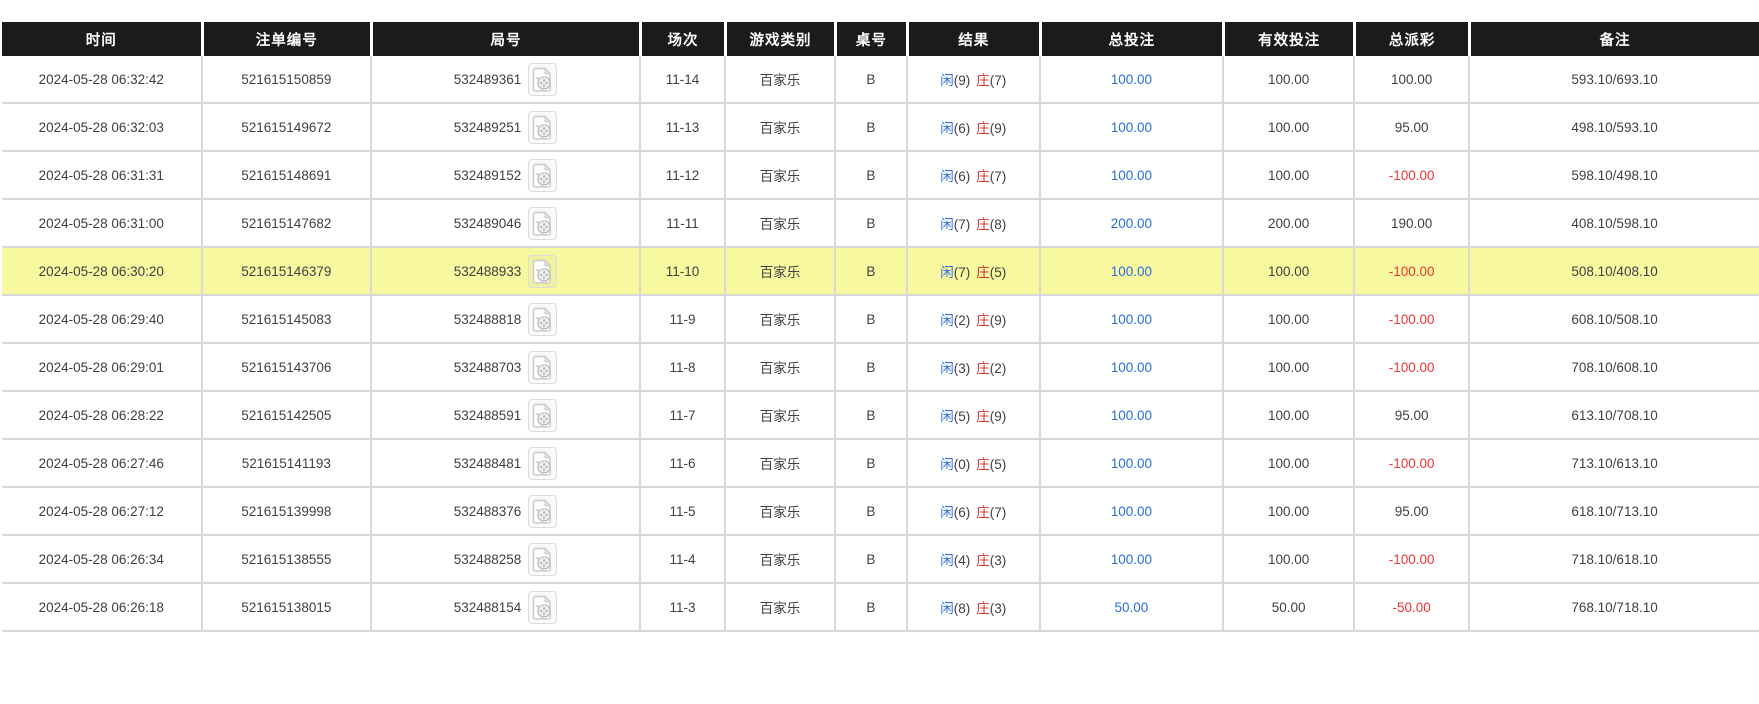  Describe the element at coordinates (487, 175) in the screenshot. I see `round-id-value: 532489152` at that location.